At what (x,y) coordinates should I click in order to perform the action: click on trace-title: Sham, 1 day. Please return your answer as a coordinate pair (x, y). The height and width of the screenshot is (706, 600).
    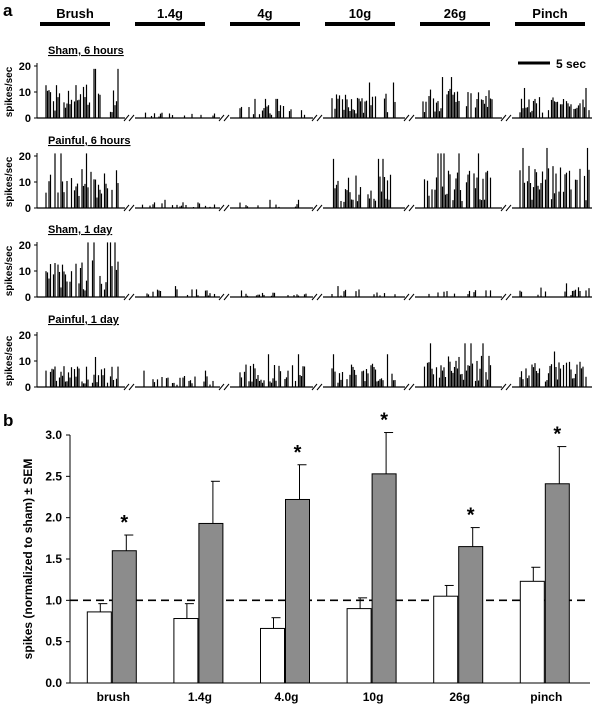
    Looking at the image, I should click on (80, 230).